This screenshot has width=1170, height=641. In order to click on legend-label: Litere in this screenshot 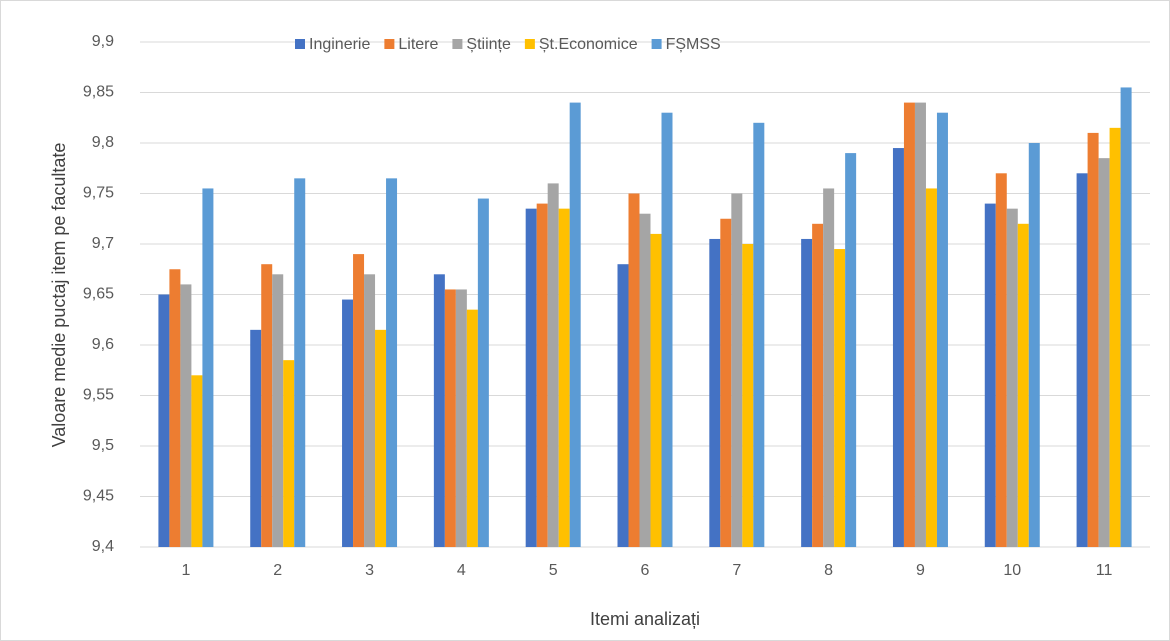, I will do `click(418, 44)`.